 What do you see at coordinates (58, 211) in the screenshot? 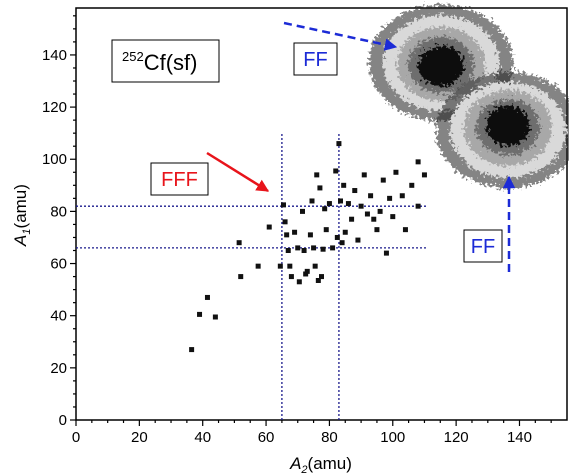
I see `y-tick-label: 80` at bounding box center [58, 211].